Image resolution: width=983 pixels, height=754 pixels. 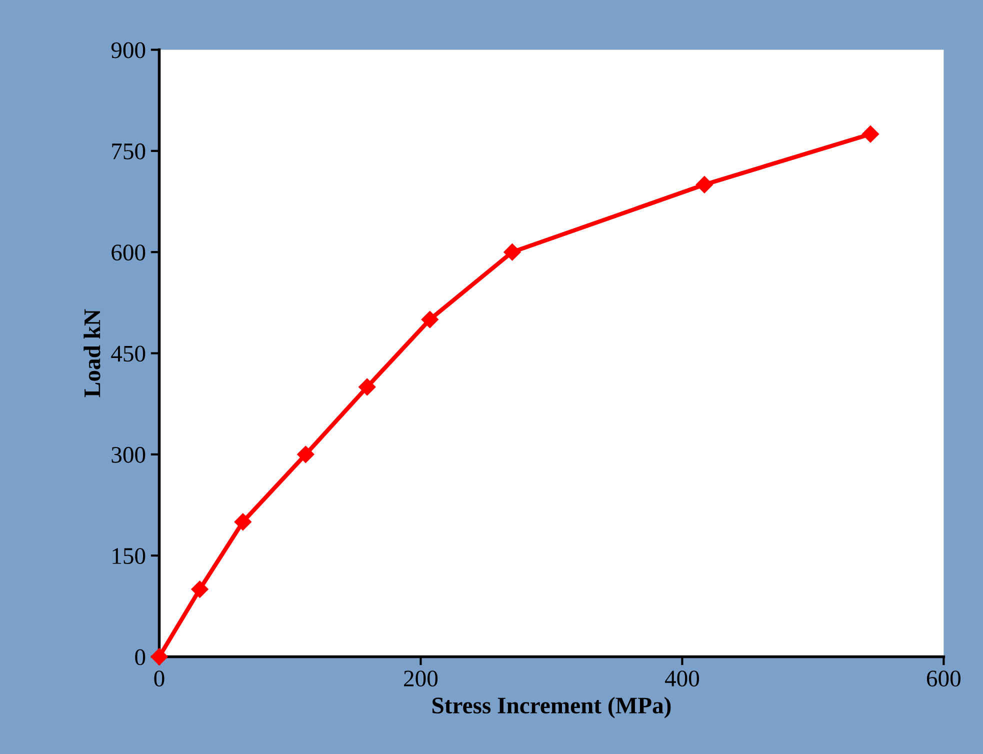 What do you see at coordinates (129, 151) in the screenshot?
I see `y-tick-label: 750` at bounding box center [129, 151].